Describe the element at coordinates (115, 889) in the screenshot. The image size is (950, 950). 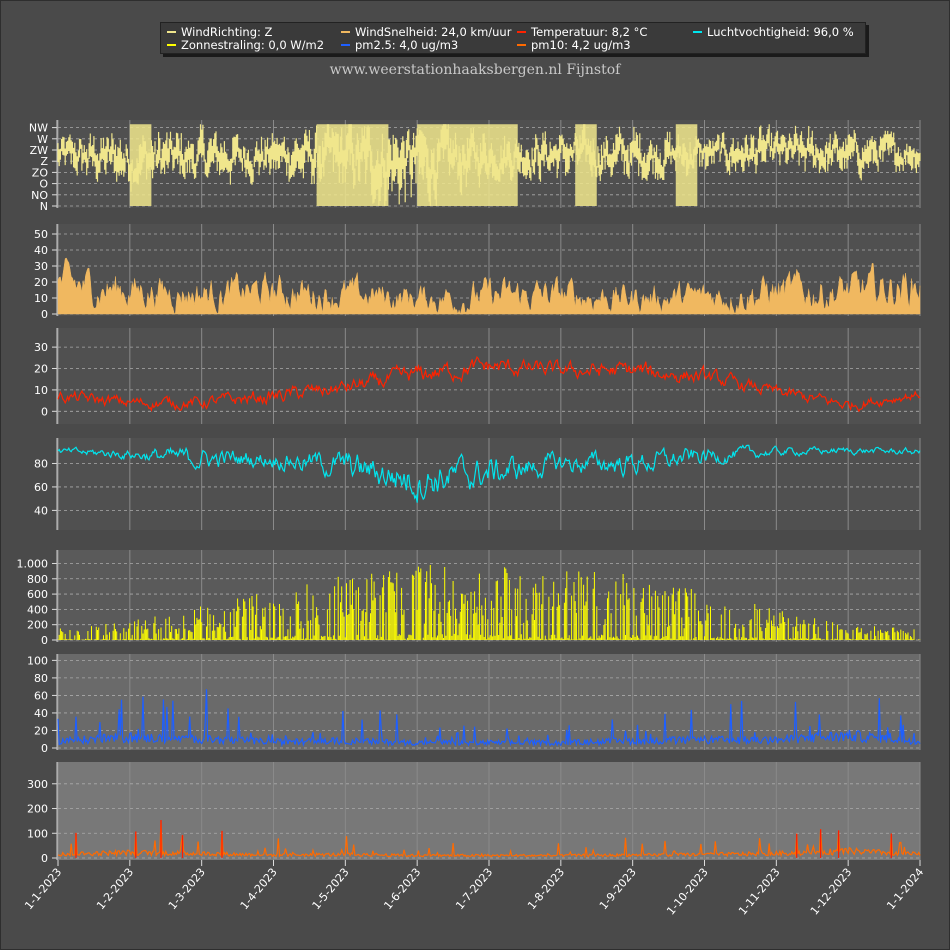
I see `x-tick-label: 1-2-2023` at that location.